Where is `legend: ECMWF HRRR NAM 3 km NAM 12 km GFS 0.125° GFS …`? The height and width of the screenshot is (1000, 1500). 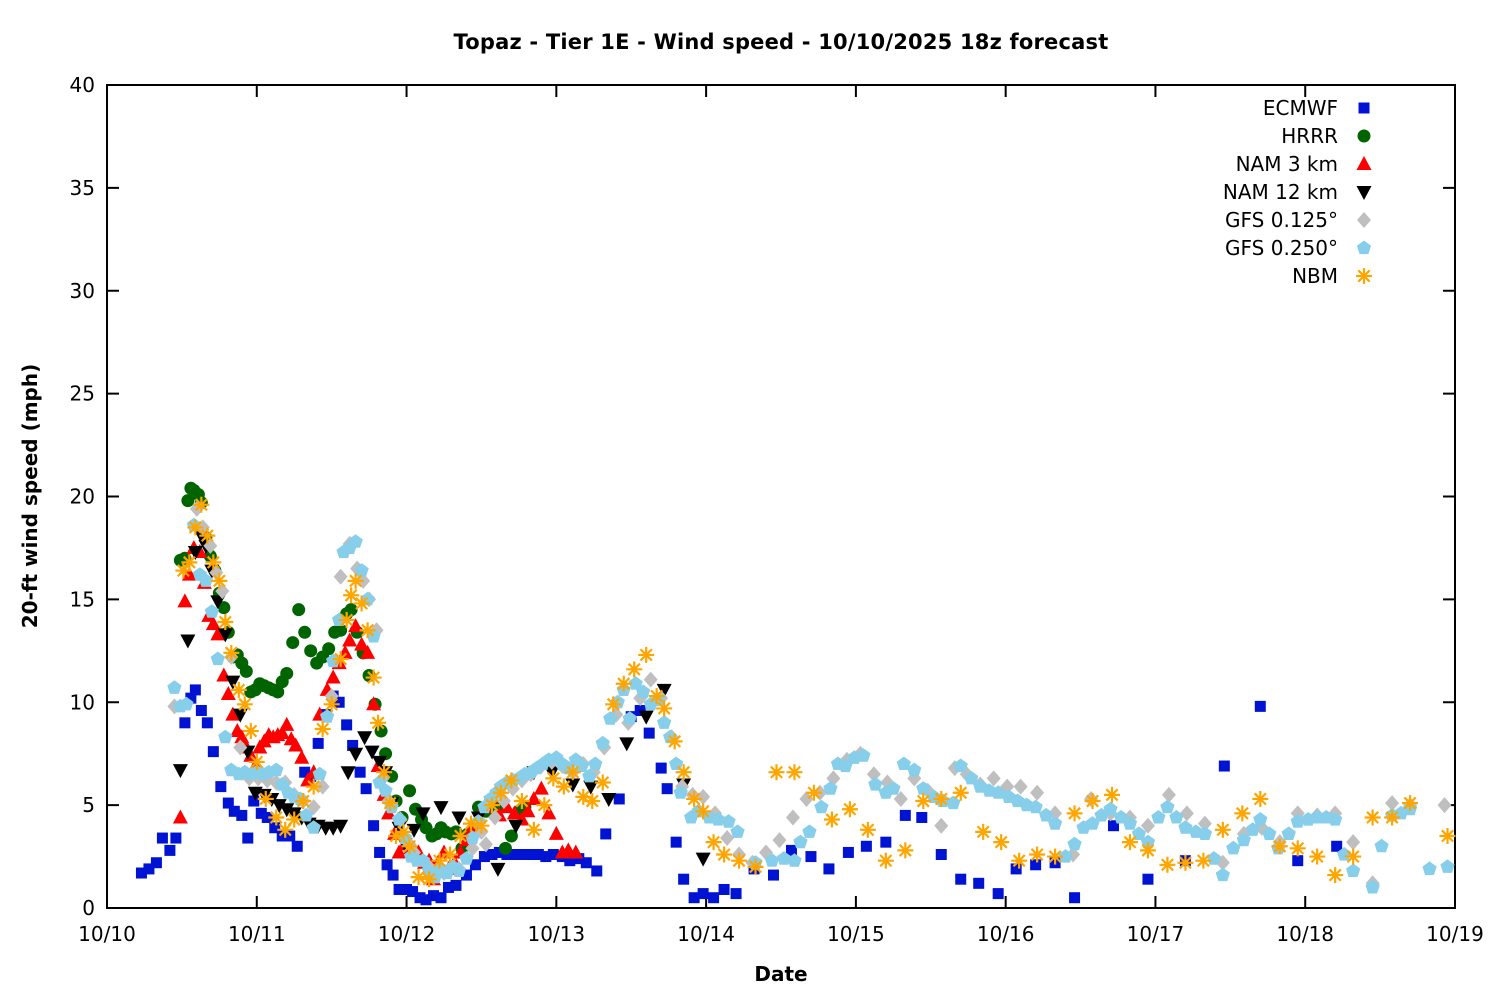 legend: ECMWF HRRR NAM 3 km NAM 12 km GFS 0.125° GFS … is located at coordinates (1303, 192).